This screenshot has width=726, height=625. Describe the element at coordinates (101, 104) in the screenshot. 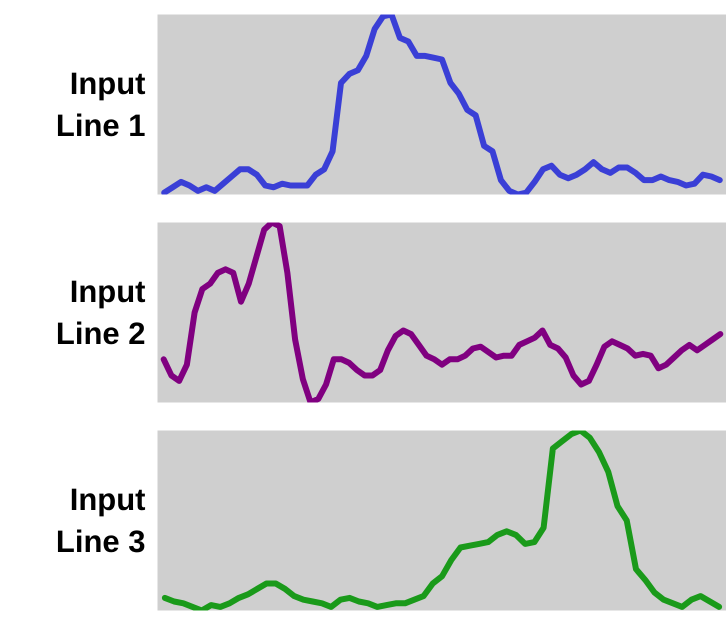

I see `y-axis-title: Input Line 1` at that location.